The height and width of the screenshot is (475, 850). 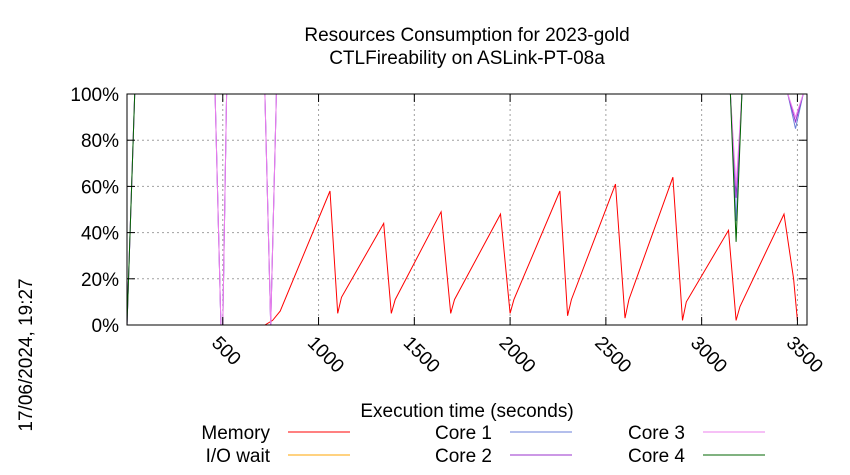 What do you see at coordinates (100, 234) in the screenshot?
I see `y-tick-label: 40%` at bounding box center [100, 234].